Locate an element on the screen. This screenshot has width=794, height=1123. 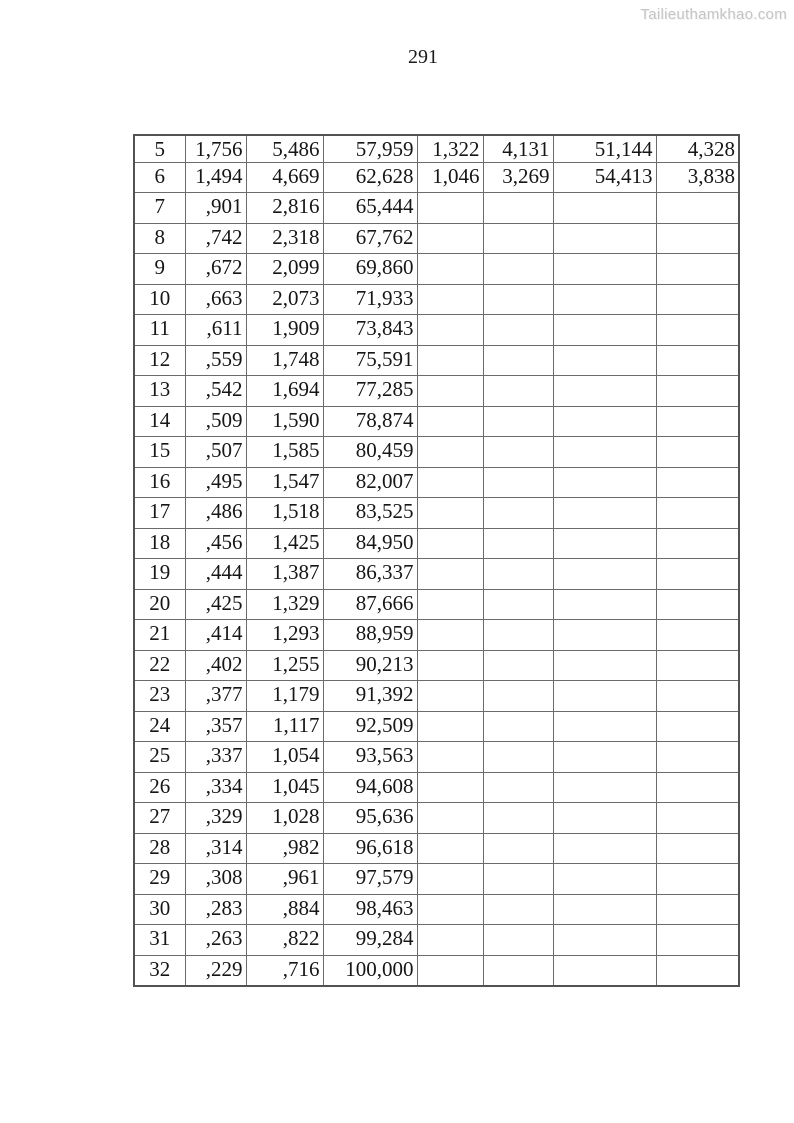
value-cell: 4,669 is located at coordinates (284, 177).